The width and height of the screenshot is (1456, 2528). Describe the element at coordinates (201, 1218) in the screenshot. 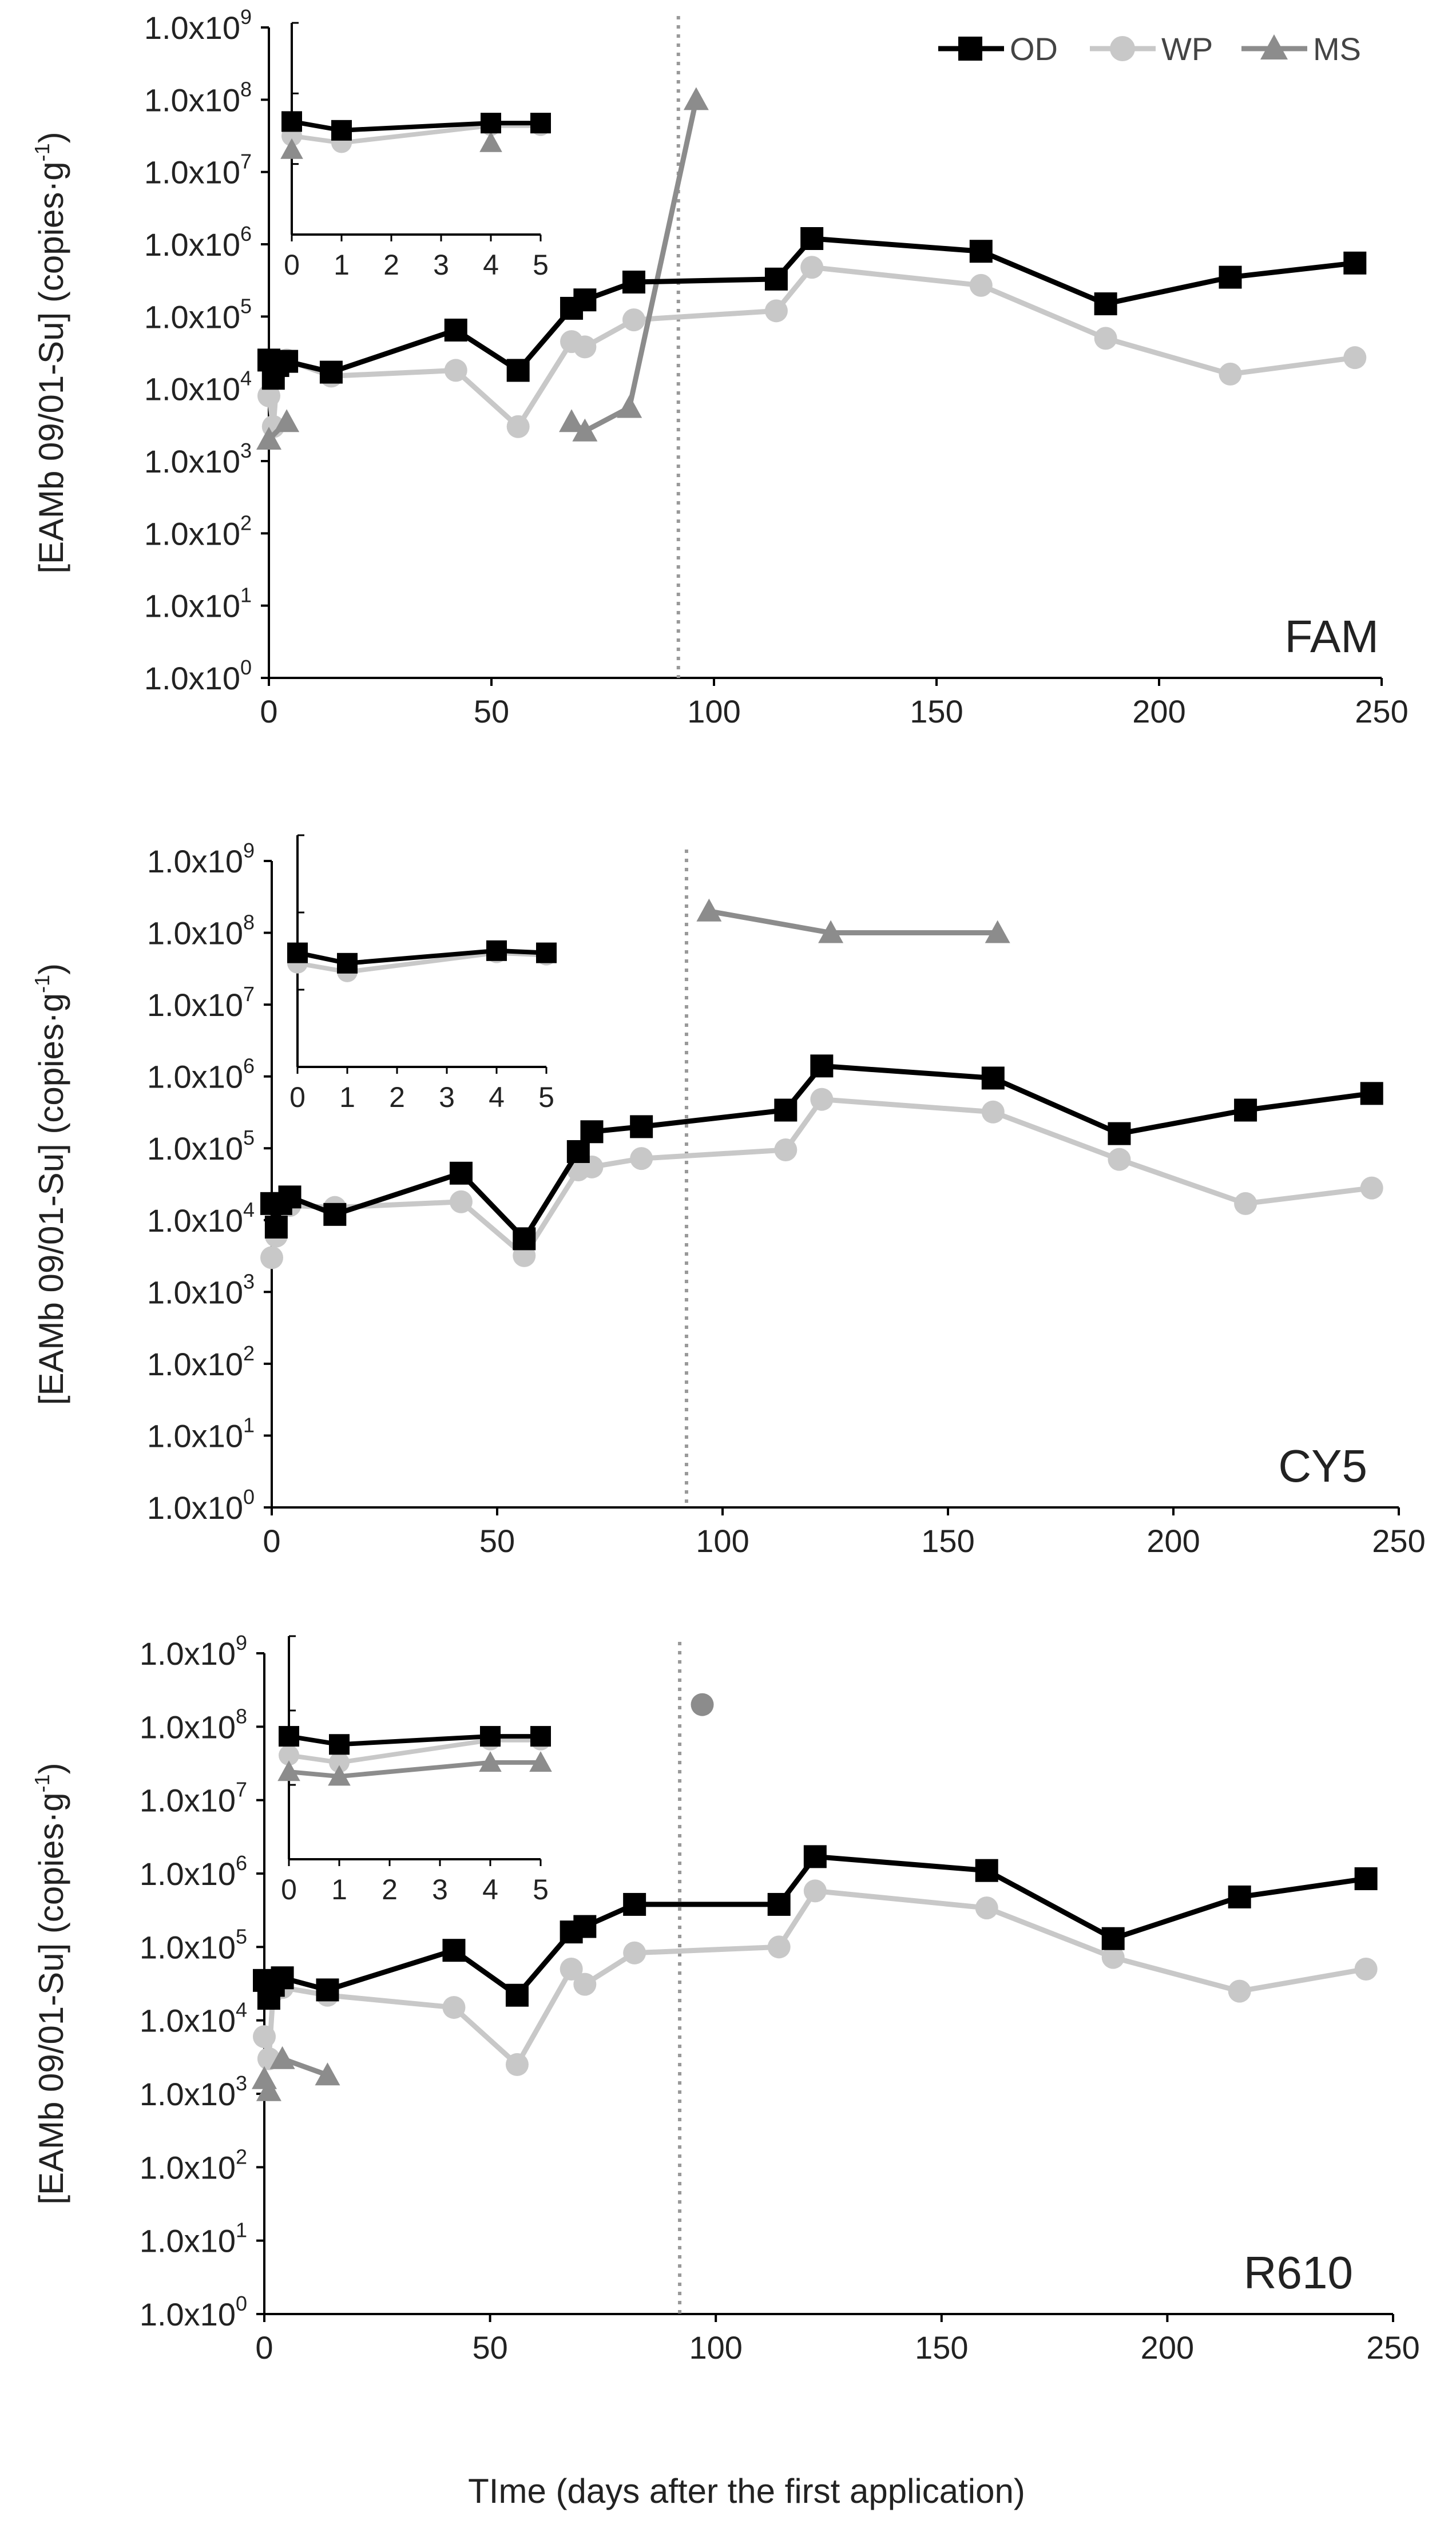

I see `y-tick-label-4: 1.0x10⁴` at that location.